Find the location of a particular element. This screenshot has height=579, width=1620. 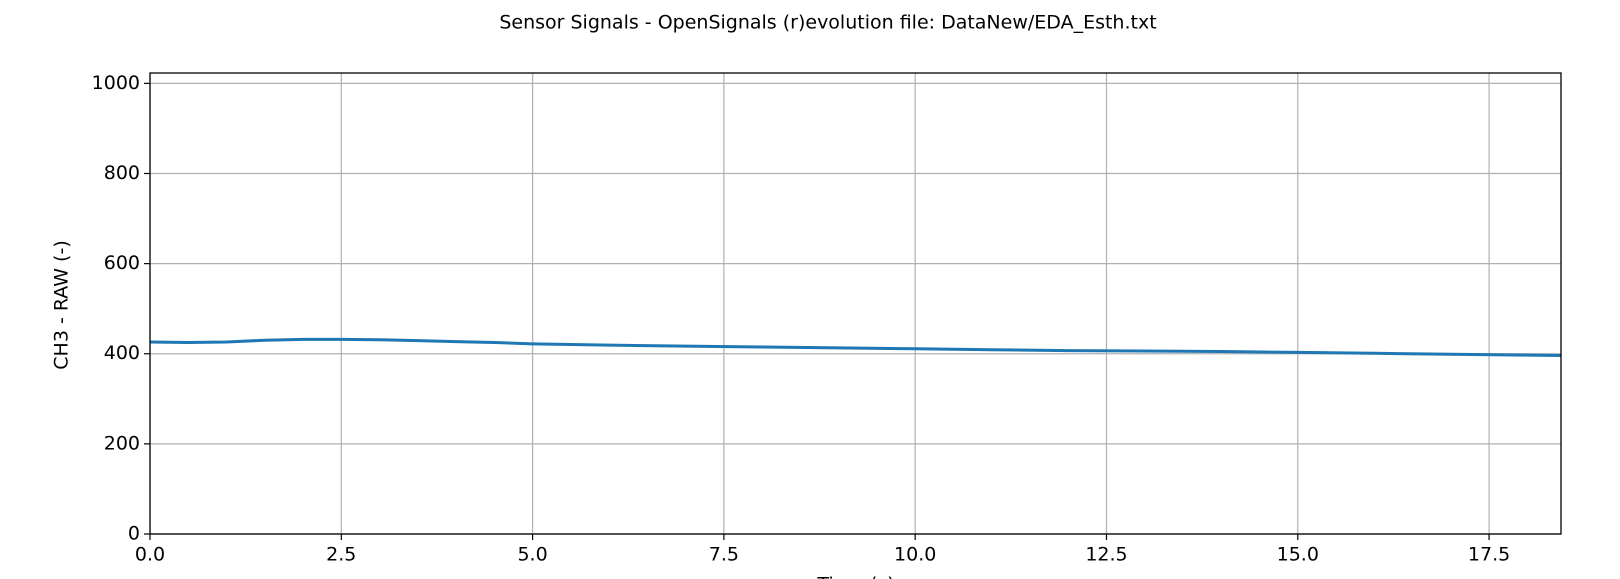

y-axis-label: CH3 - RAW (-) is located at coordinates (62, 304).